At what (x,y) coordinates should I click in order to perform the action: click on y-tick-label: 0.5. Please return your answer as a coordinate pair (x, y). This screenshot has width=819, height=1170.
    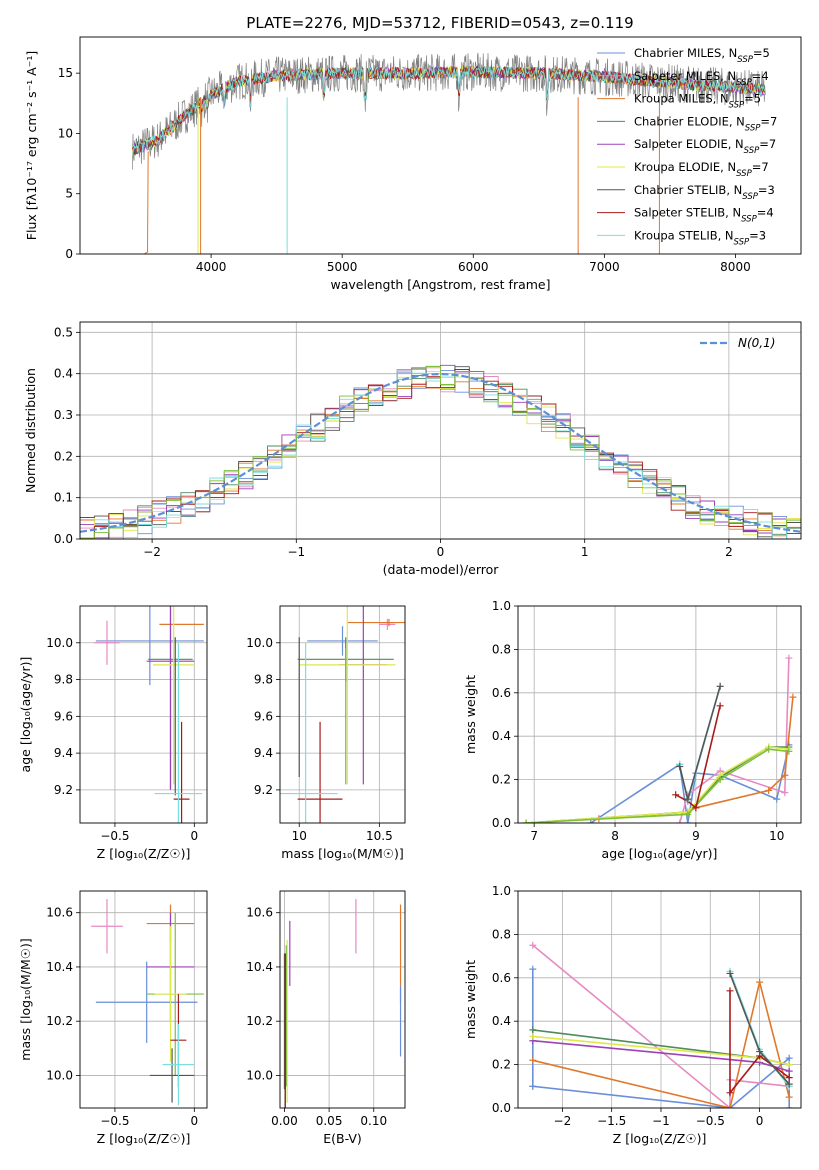
    Looking at the image, I should click on (63, 332).